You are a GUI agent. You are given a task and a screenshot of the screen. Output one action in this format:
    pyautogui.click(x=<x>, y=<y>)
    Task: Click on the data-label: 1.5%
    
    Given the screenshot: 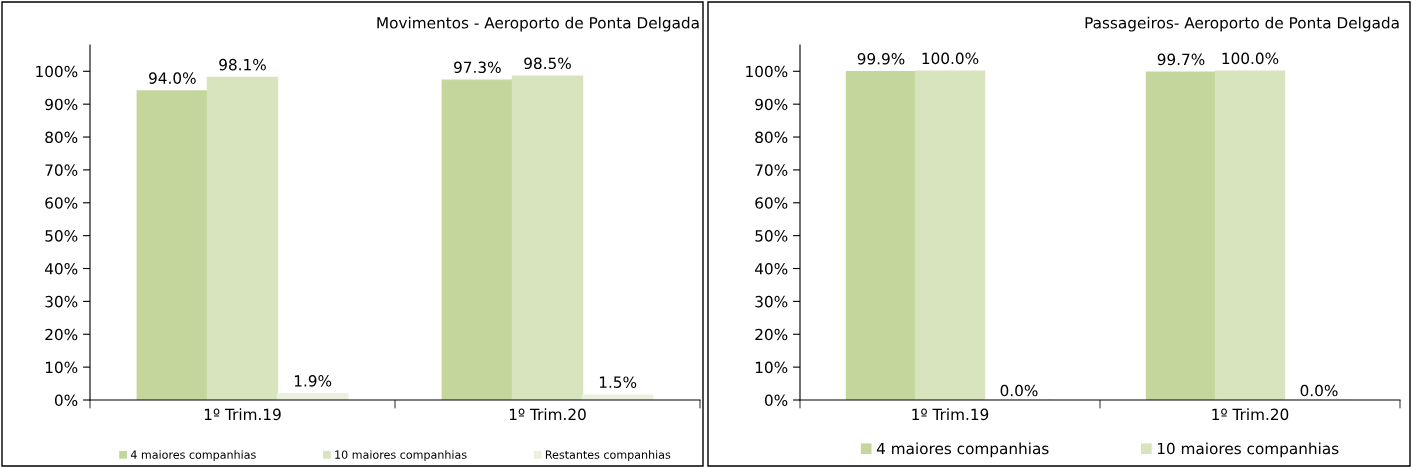 What is the action you would take?
    pyautogui.click(x=618, y=382)
    